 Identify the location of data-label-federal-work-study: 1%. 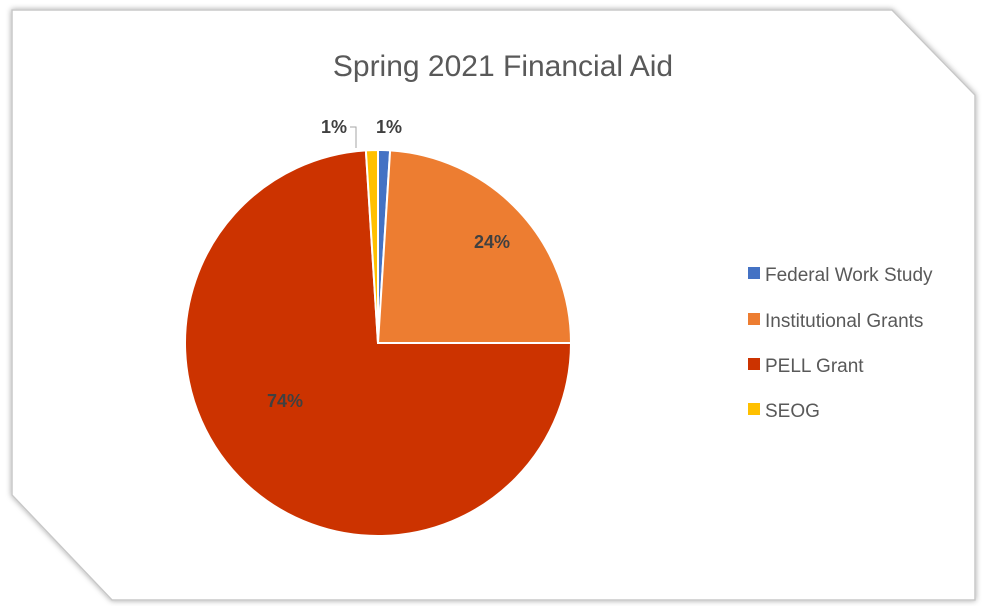
(389, 127).